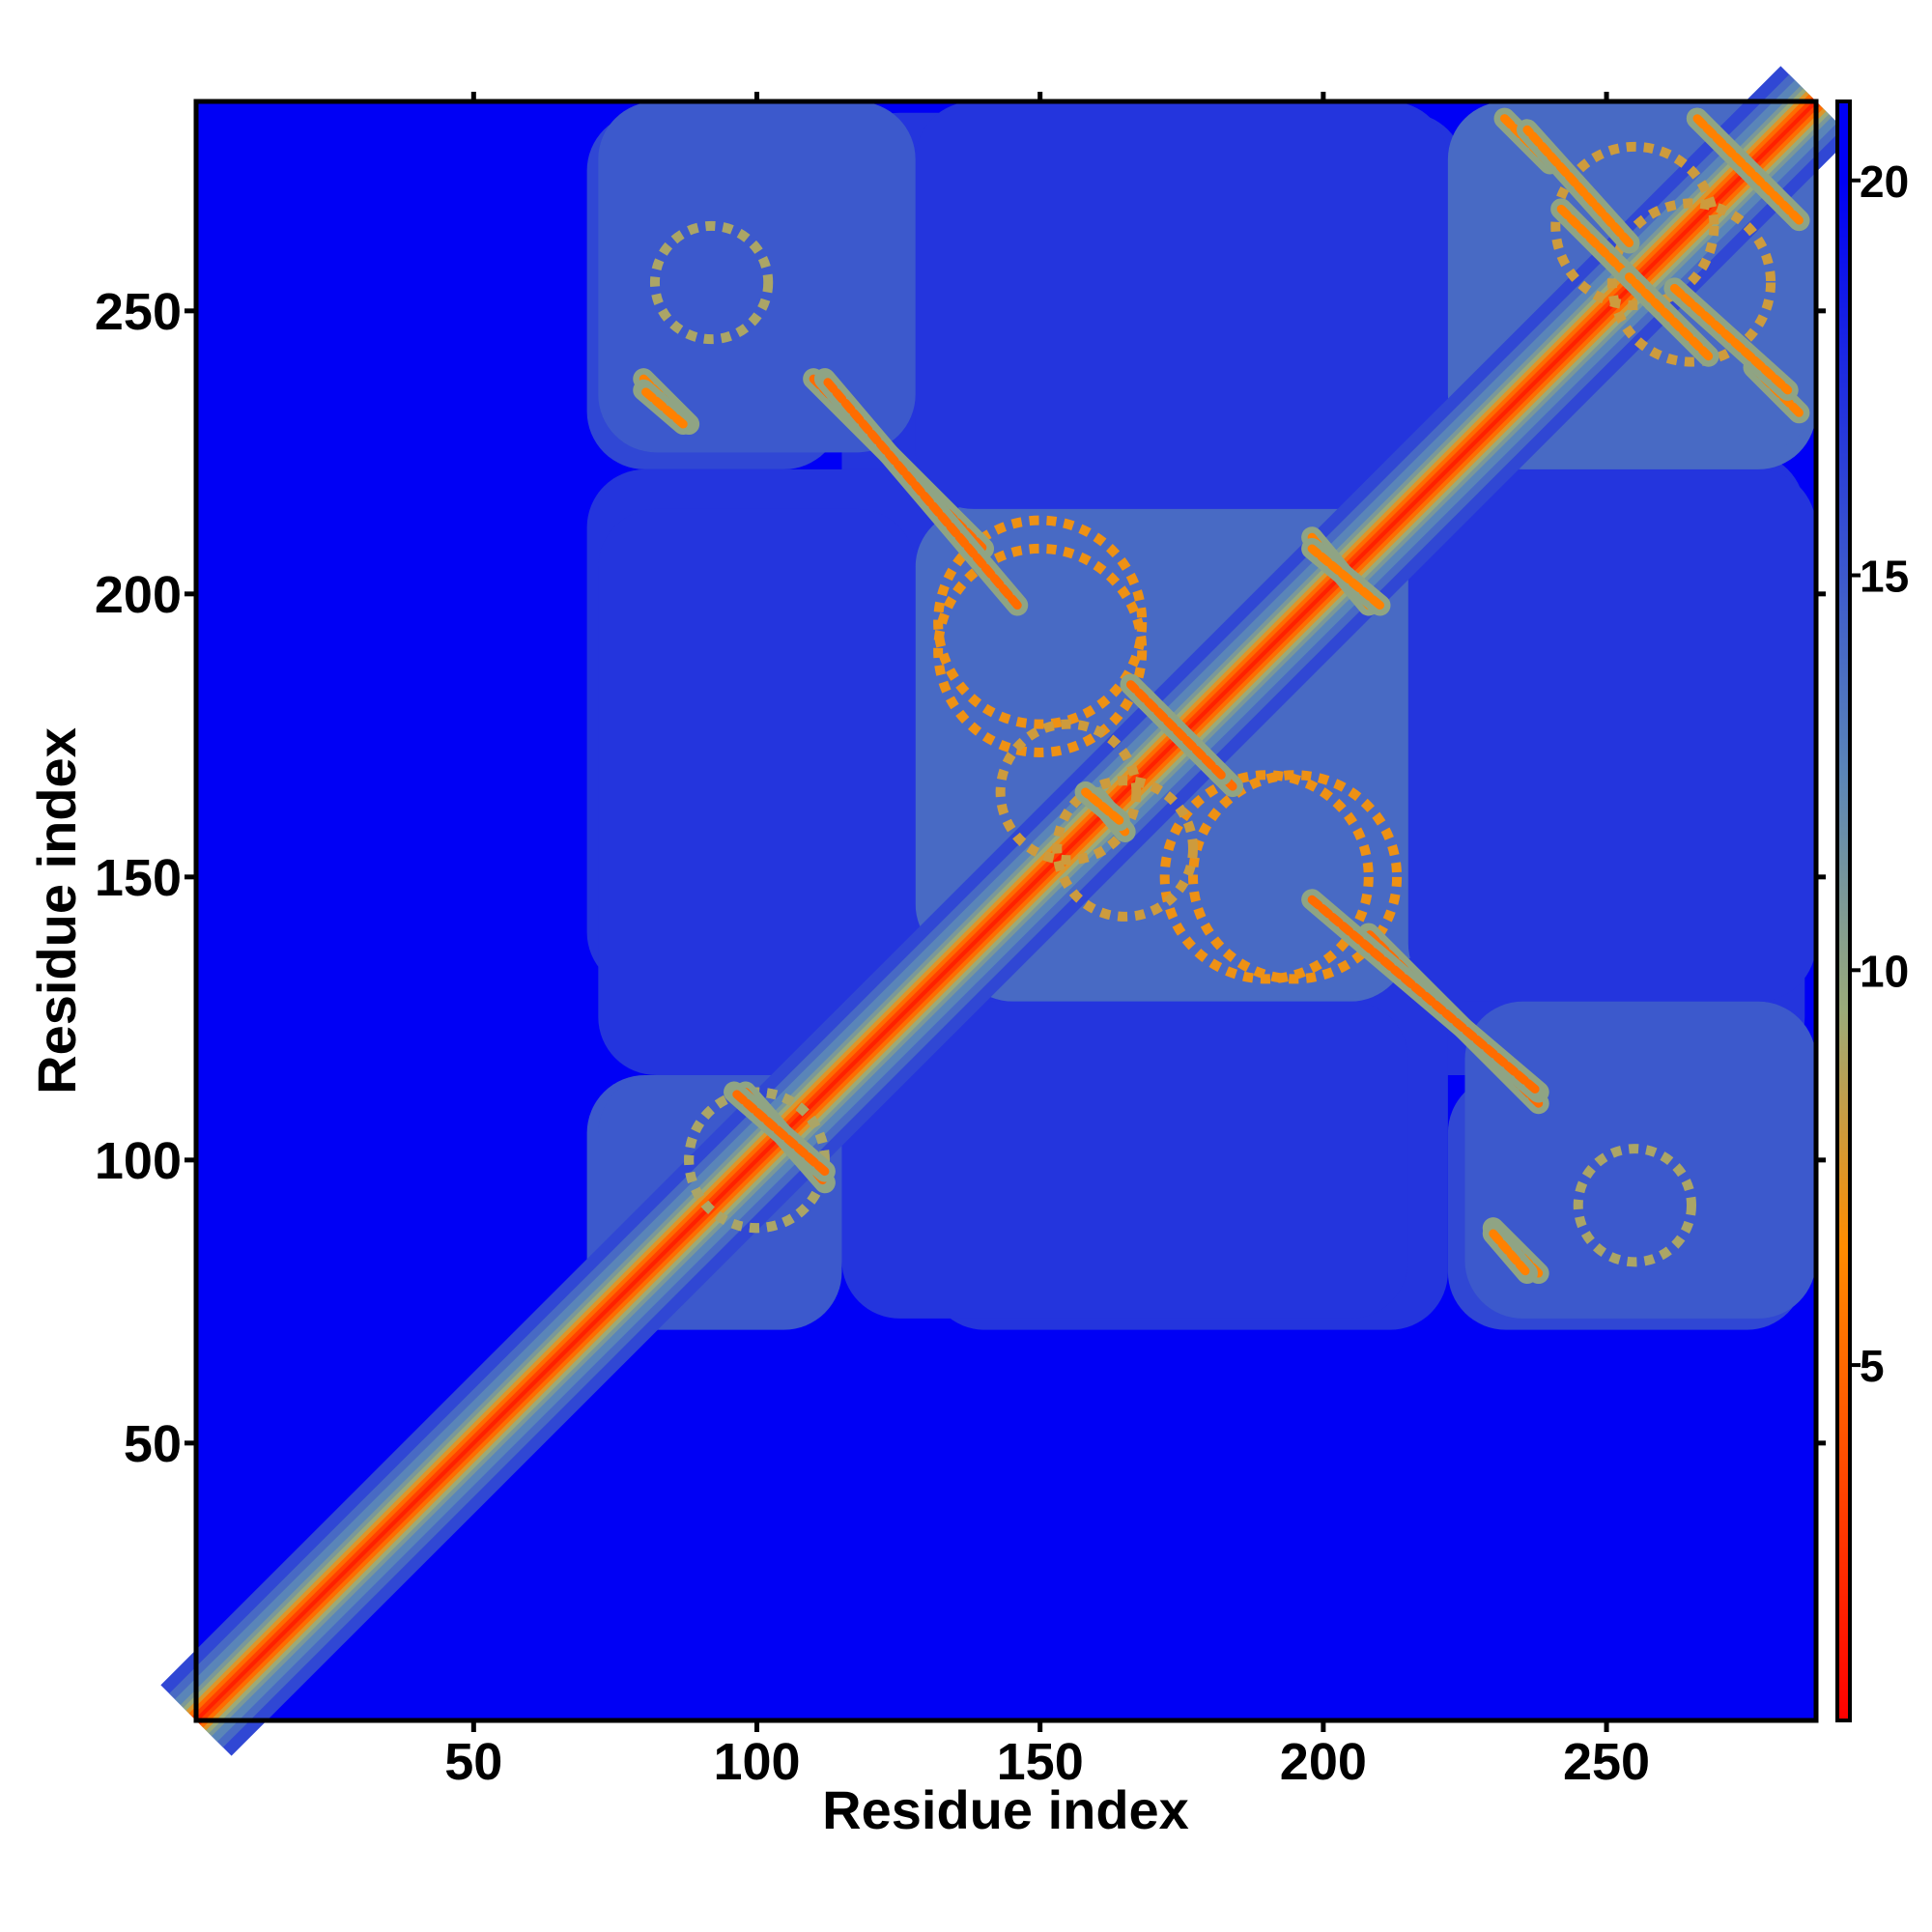 The width and height of the screenshot is (1932, 1932). What do you see at coordinates (1872, 1366) in the screenshot?
I see `colorbar-tick-label: 5` at bounding box center [1872, 1366].